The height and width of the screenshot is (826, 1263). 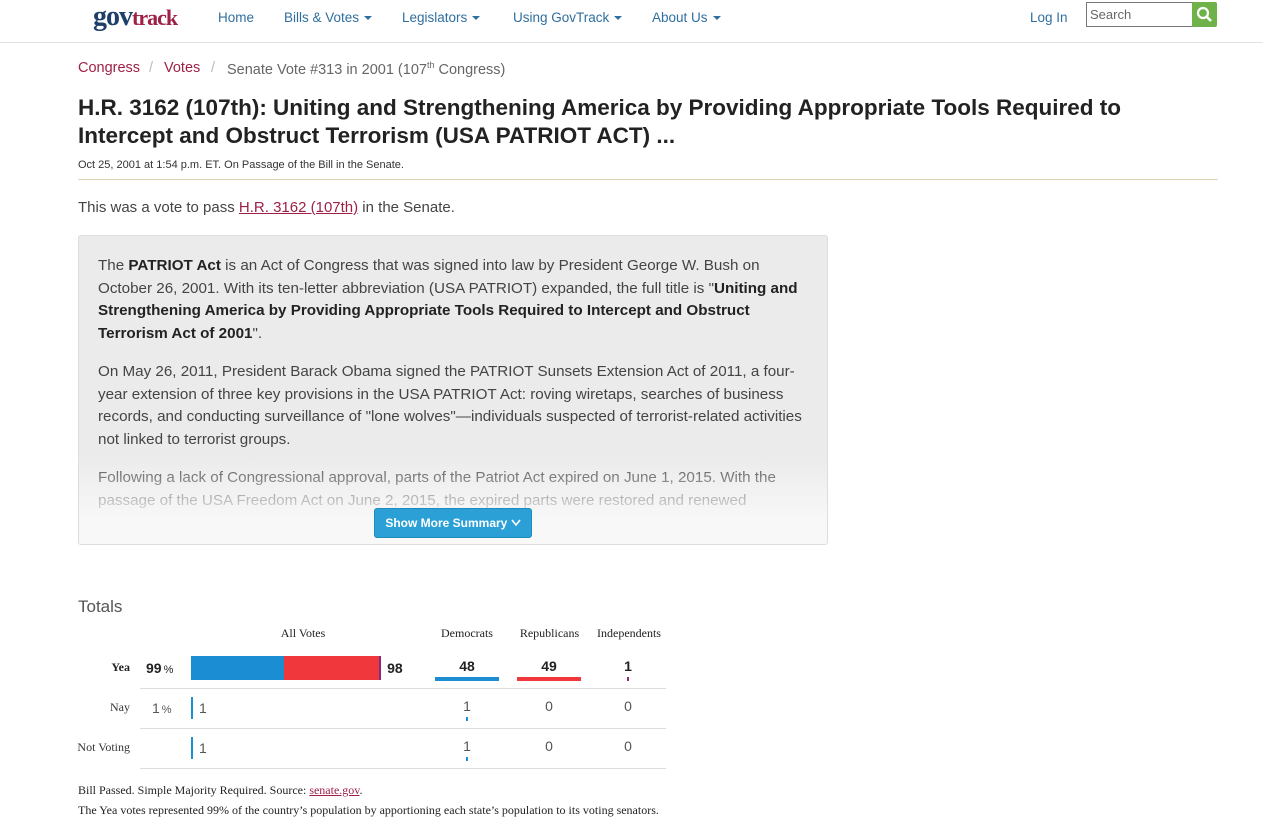 I want to click on crumb-text: Senate Vote #313 in 2001 (107, so click(x=327, y=69).